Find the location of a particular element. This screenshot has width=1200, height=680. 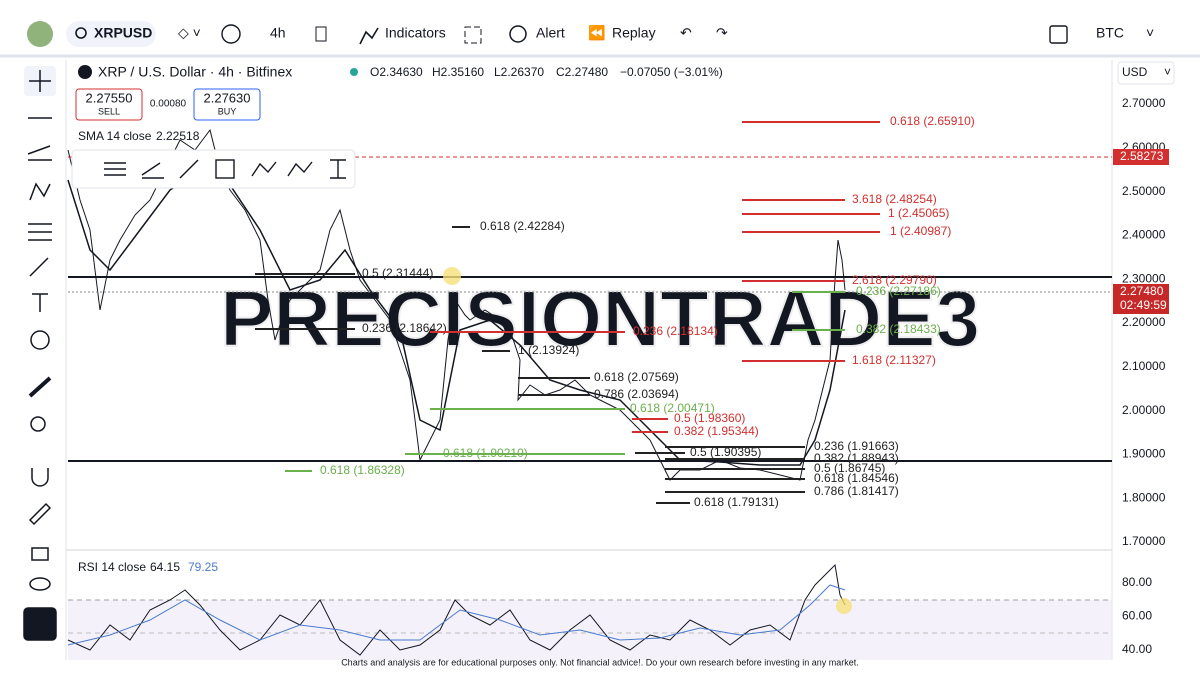

hide-tool is located at coordinates (40, 584).